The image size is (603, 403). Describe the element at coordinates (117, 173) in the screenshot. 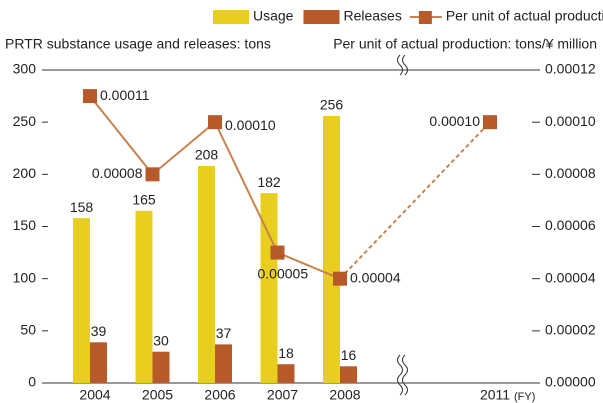

I see `data-label: 0.00008` at that location.